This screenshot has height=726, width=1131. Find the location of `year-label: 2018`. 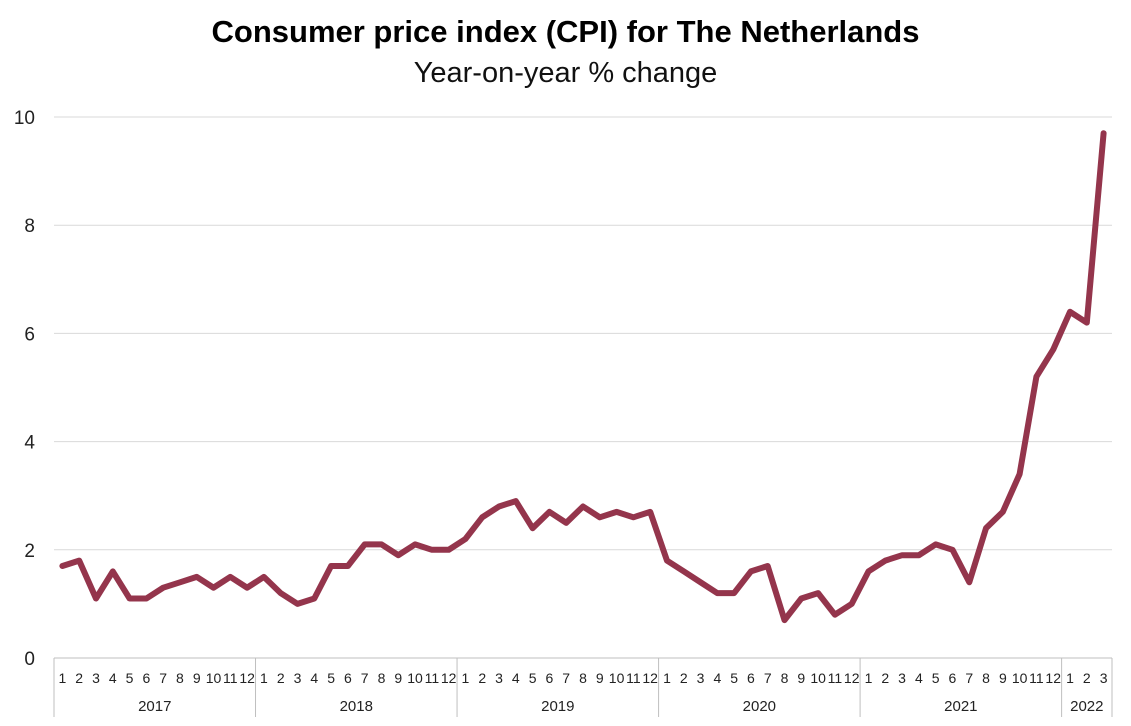

year-label: 2018 is located at coordinates (356, 706).